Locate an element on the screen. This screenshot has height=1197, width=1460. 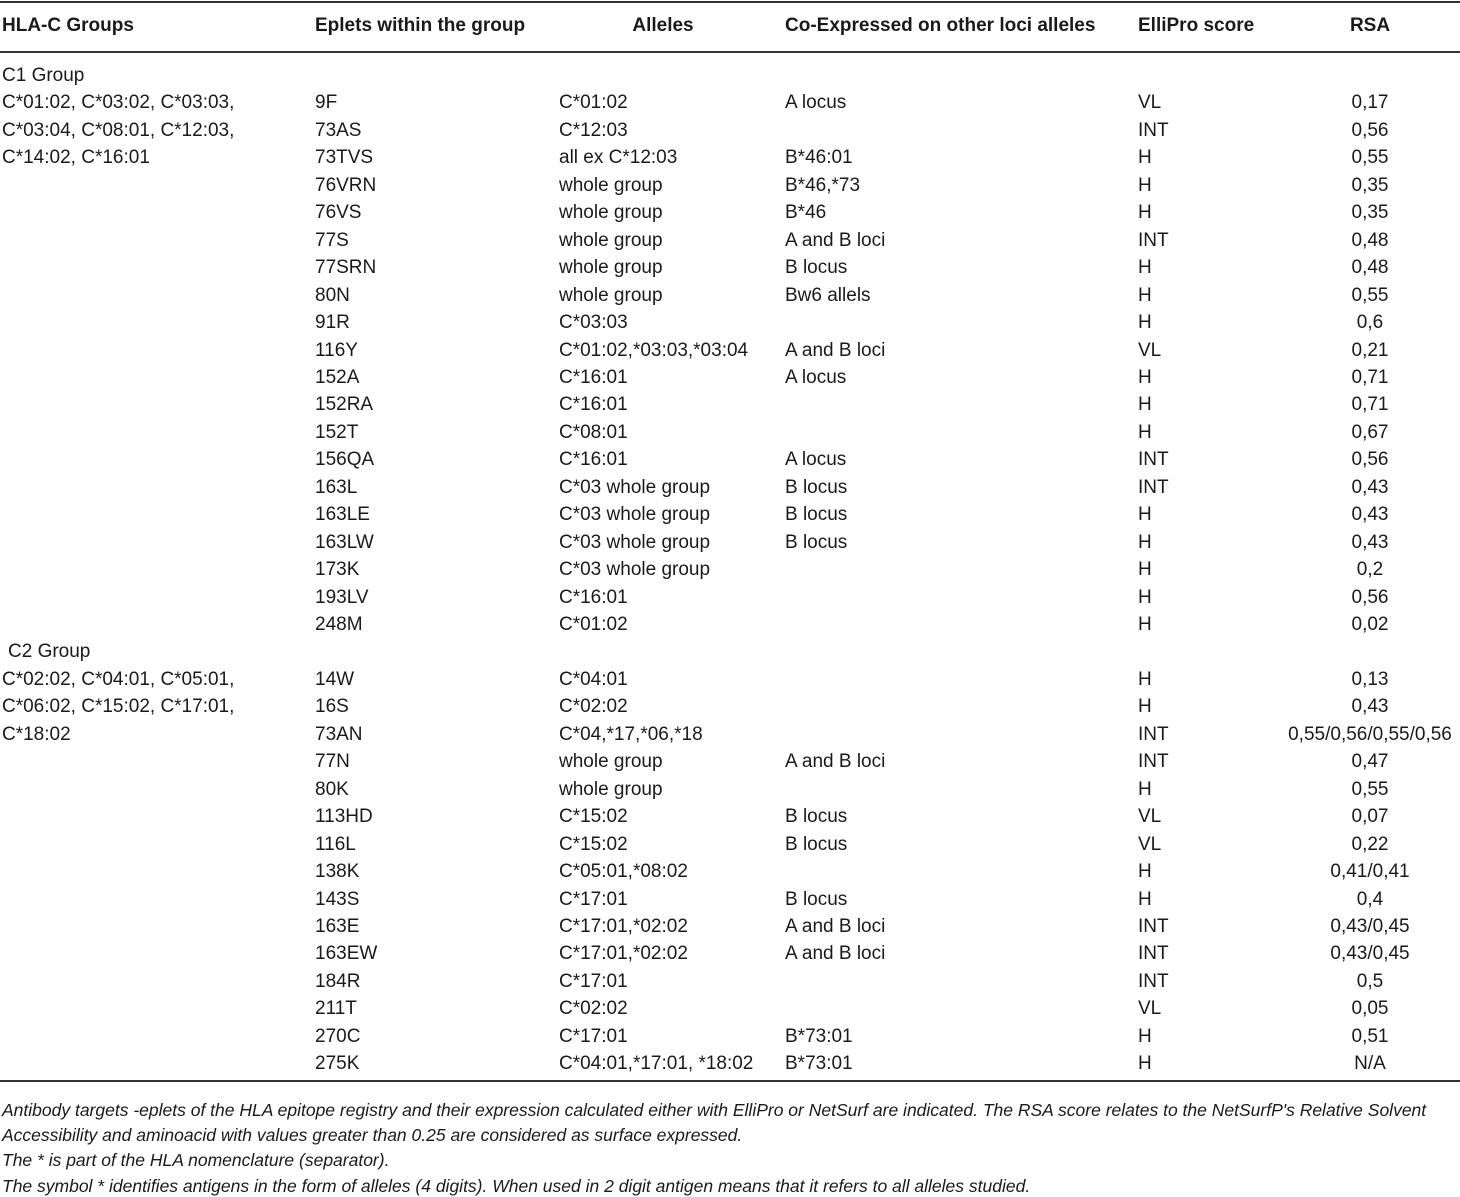
eplet: 80N is located at coordinates (332, 295).